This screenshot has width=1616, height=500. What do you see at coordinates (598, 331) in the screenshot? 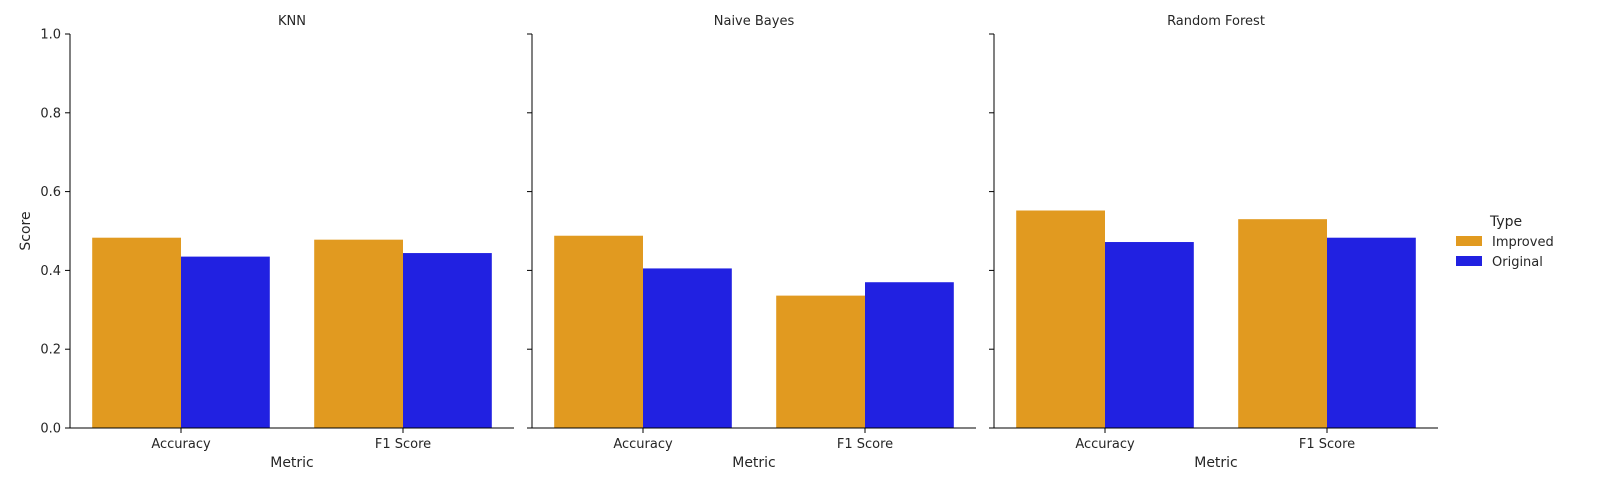
I see `bar-naive-bayes-improved-accuracy` at bounding box center [598, 331].